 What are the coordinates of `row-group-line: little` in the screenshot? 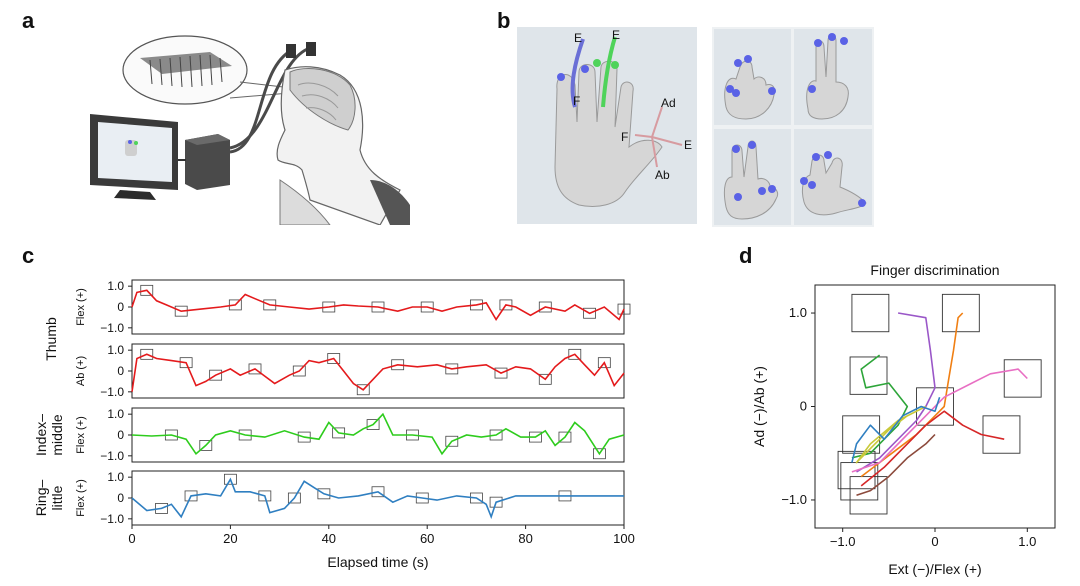 It's located at (57, 497).